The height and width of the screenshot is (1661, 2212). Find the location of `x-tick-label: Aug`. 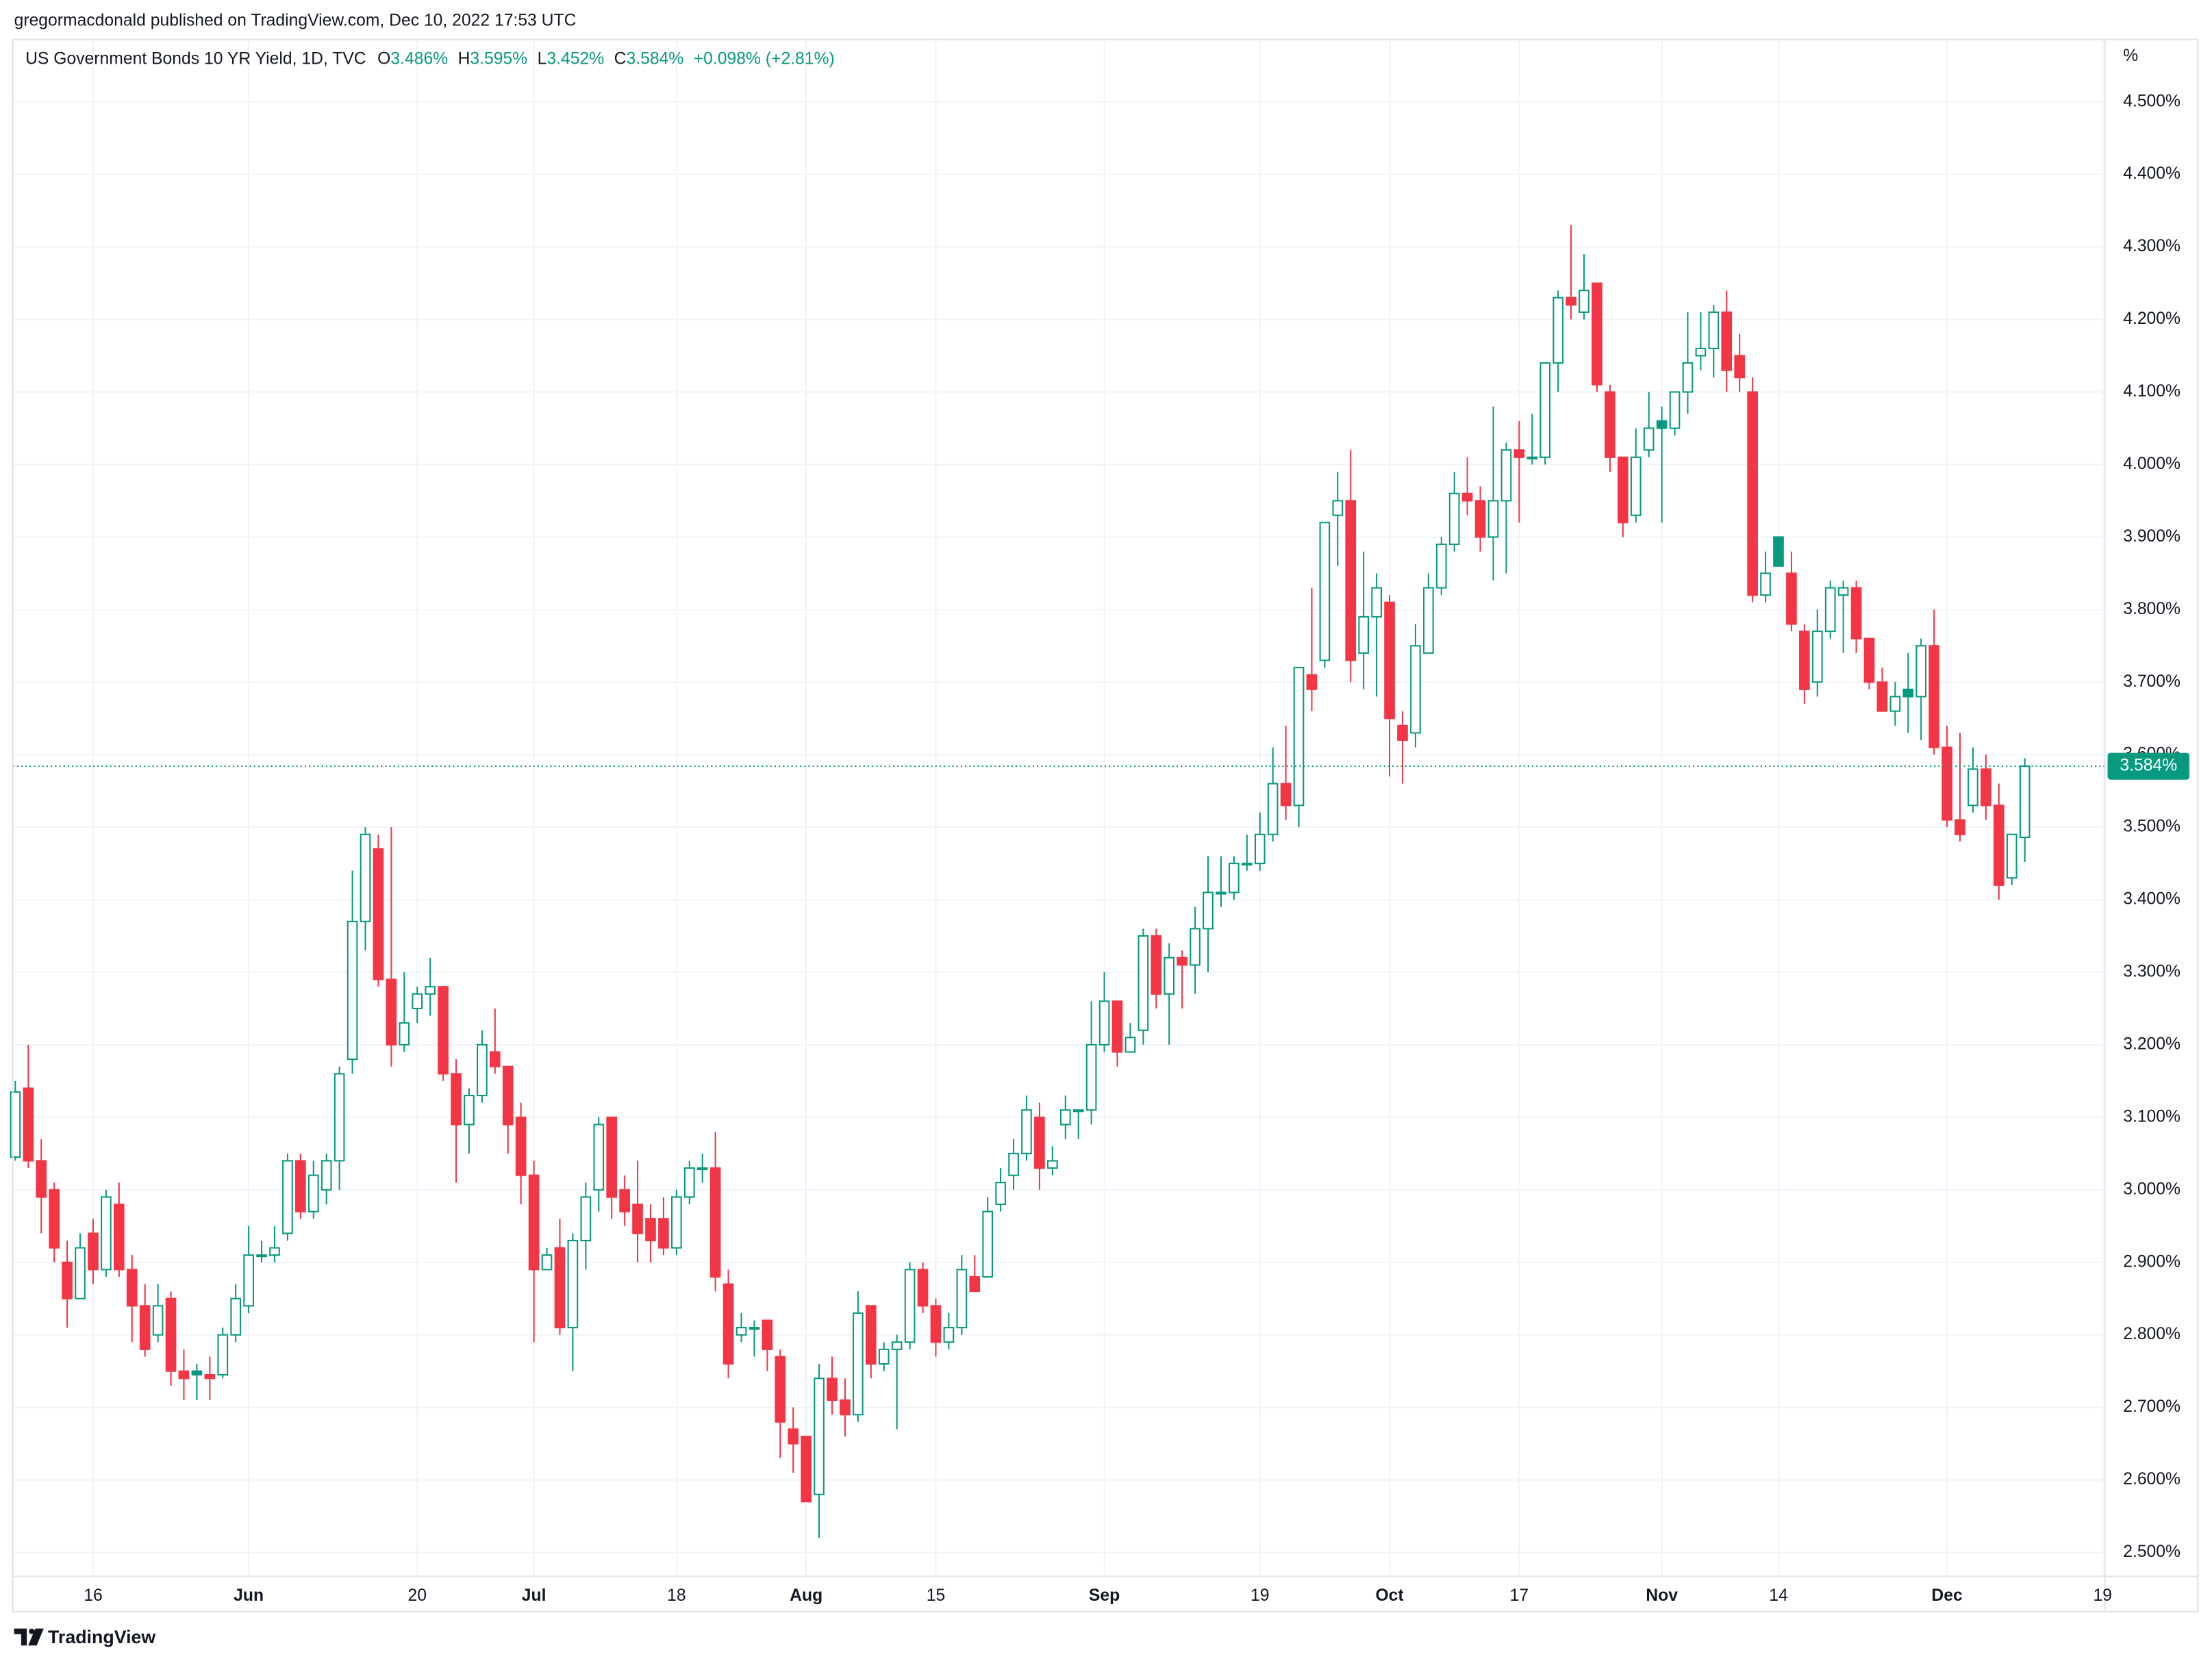

x-tick-label: Aug is located at coordinates (806, 1595).